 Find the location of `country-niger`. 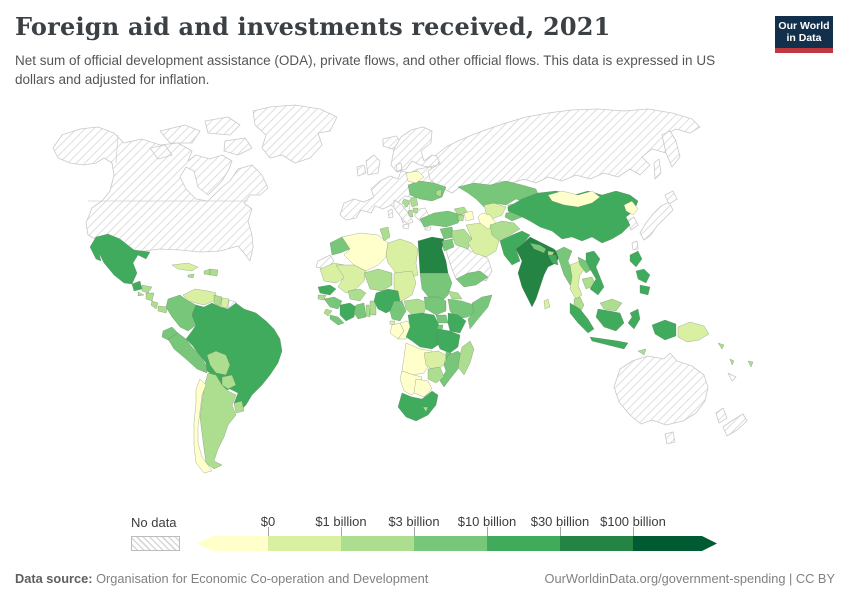

country-niger is located at coordinates (378, 280).